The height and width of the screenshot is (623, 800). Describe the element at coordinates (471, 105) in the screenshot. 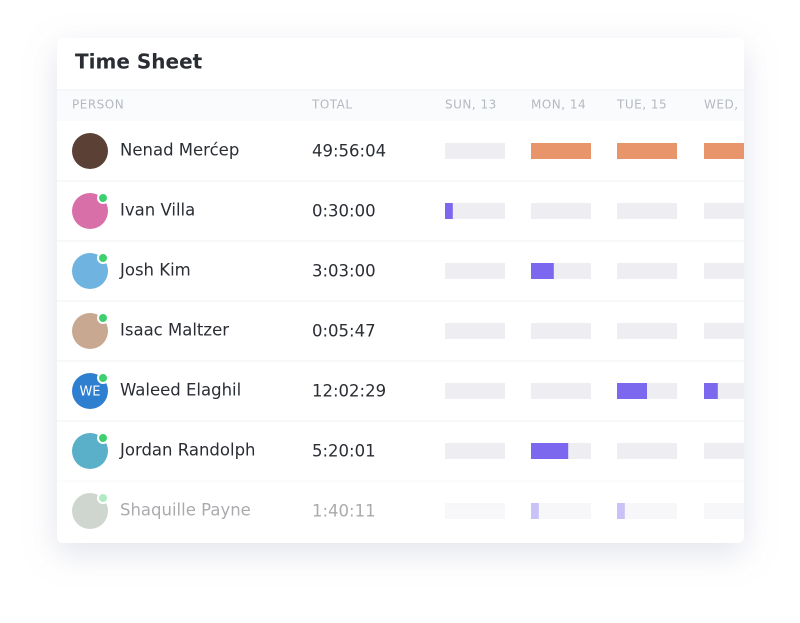

I see `column-header: SUN, 13` at that location.